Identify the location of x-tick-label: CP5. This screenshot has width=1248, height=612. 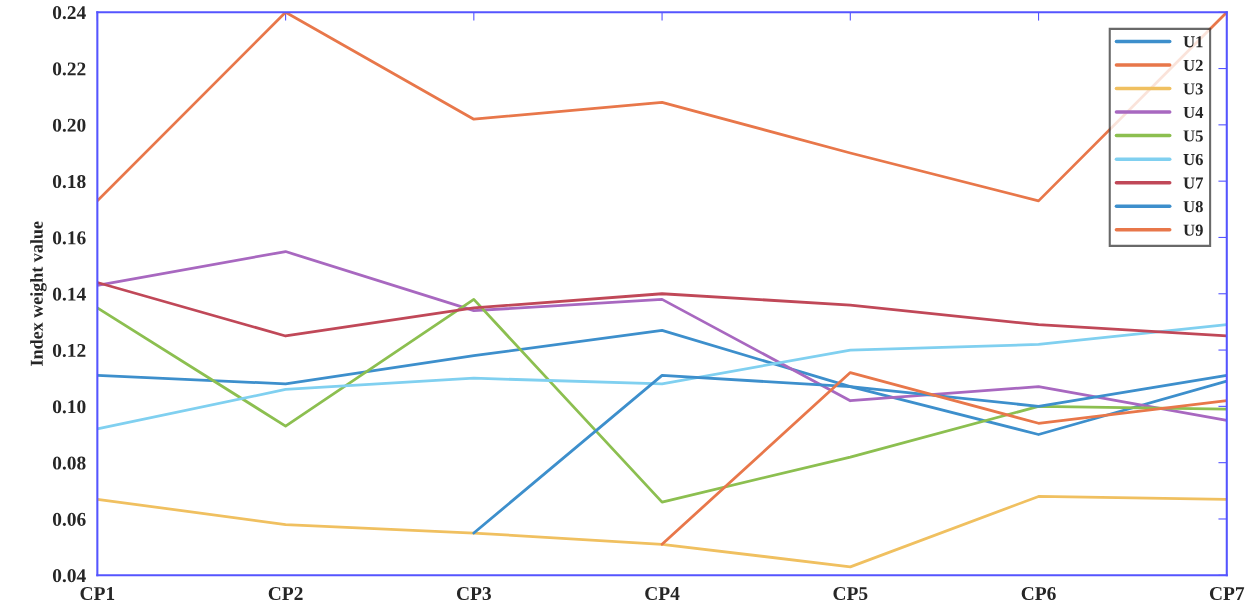
(850, 594).